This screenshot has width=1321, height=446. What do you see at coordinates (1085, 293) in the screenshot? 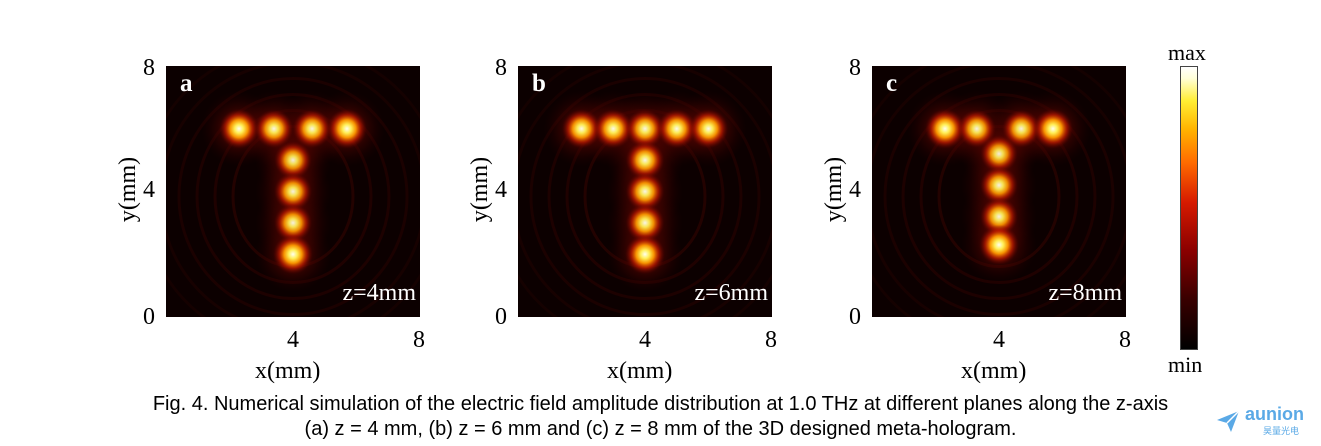
I see `plane-annotation: z=8mm` at bounding box center [1085, 293].